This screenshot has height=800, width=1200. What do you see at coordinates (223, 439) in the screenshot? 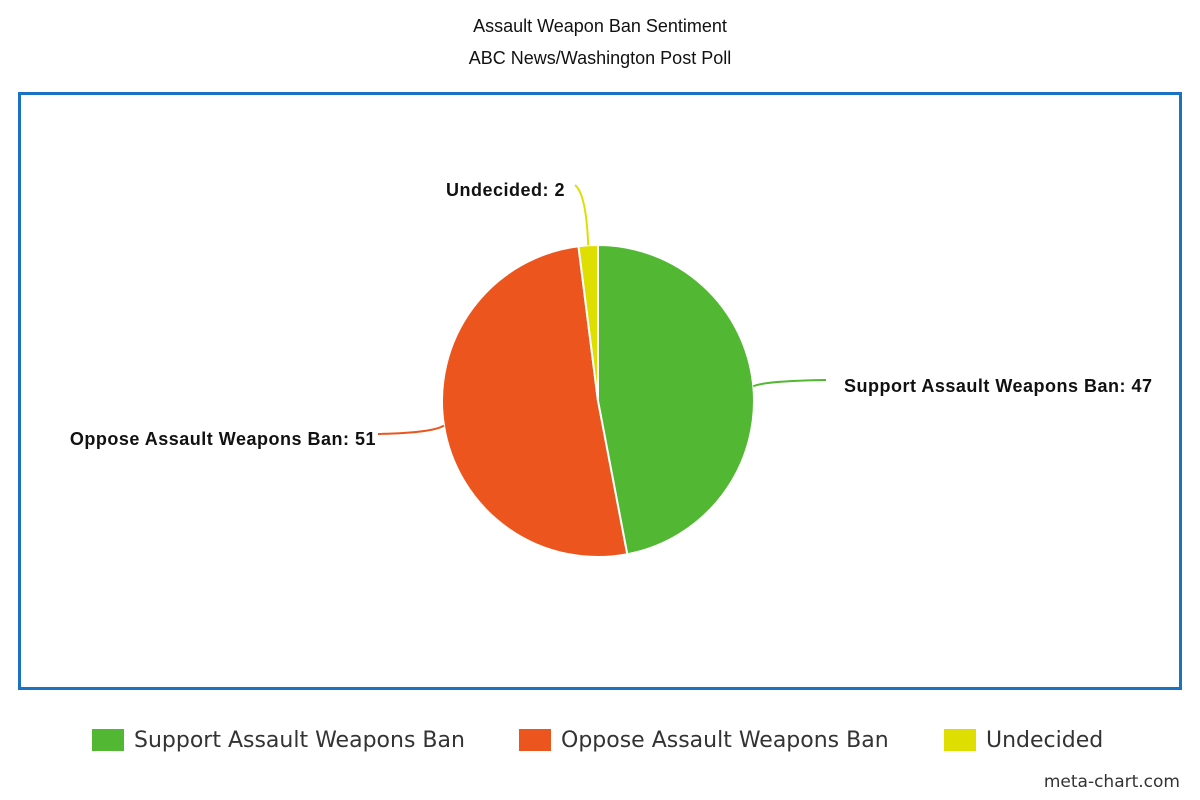
I see `data-label-oppose: Oppose Assault Weapons Ban: 51` at bounding box center [223, 439].